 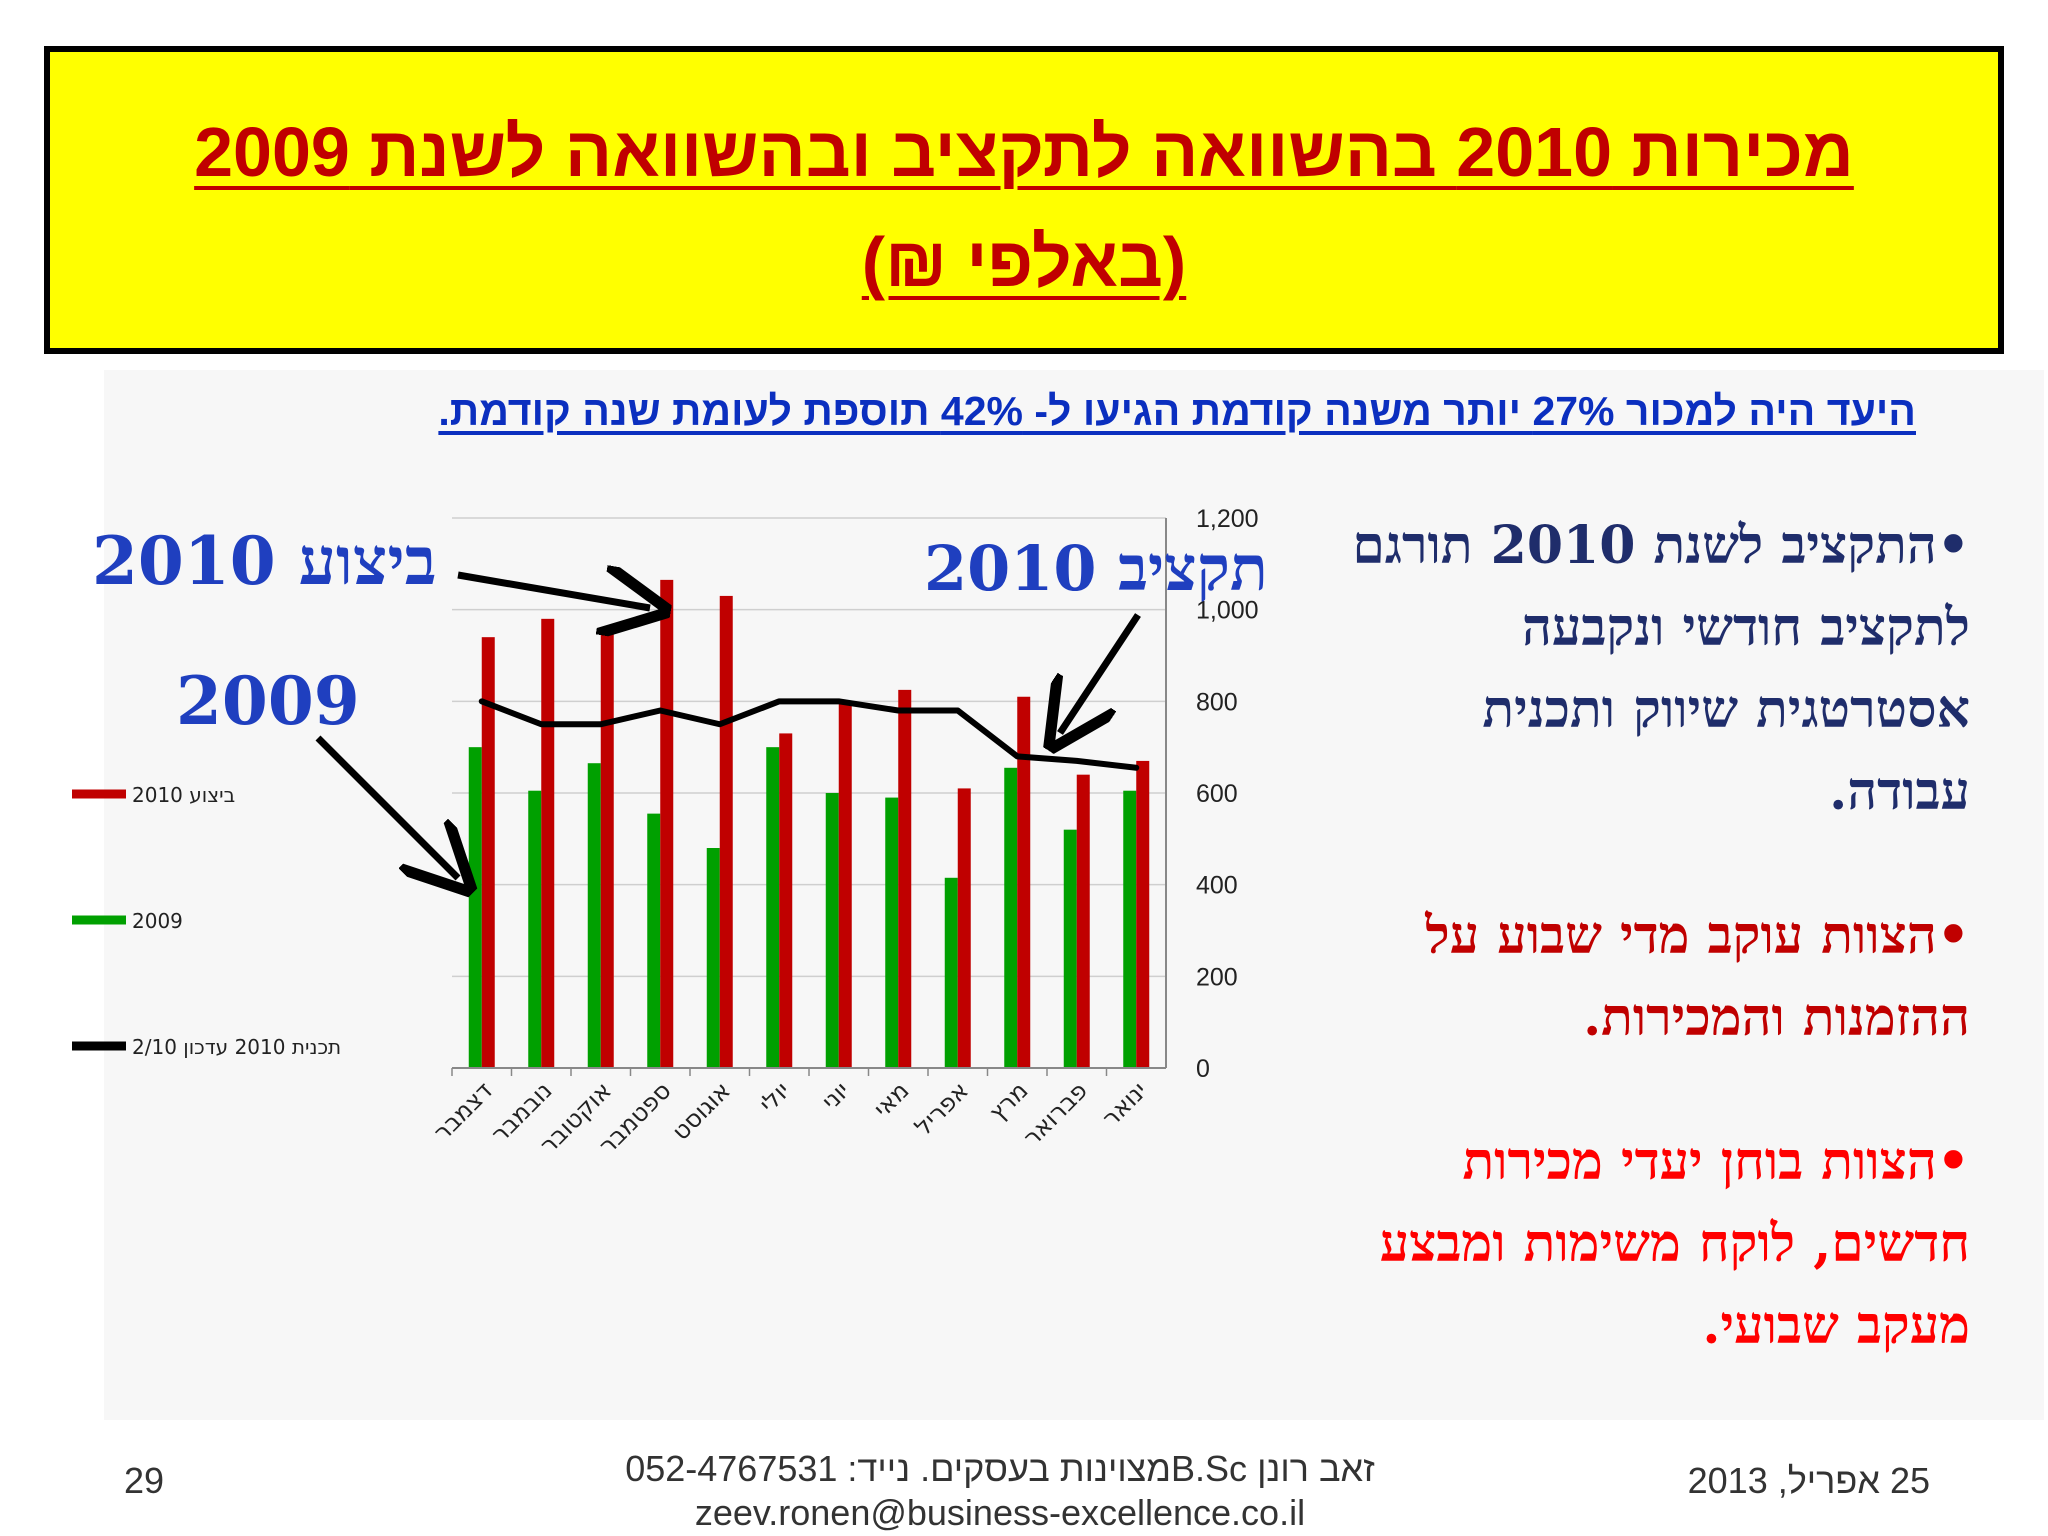 I want to click on footer-email: zeev.ronen@business-excellence.co.il, so click(x=1000, y=1512).